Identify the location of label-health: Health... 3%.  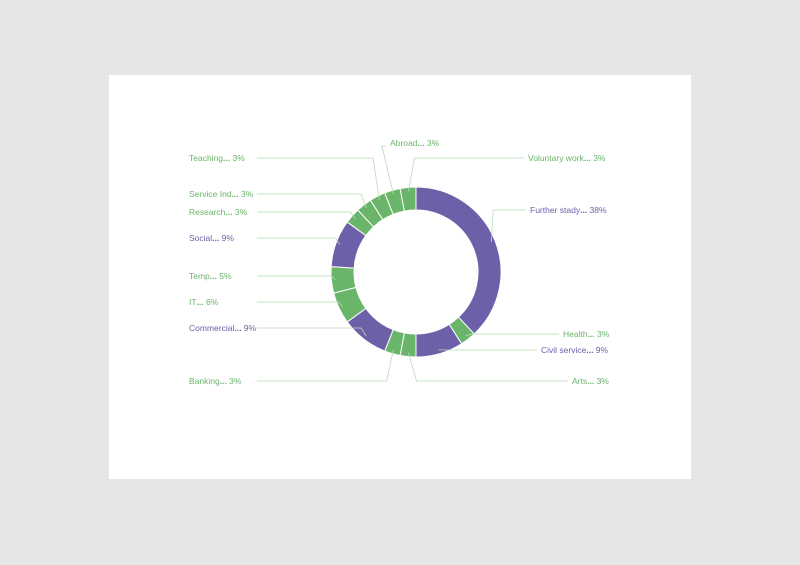
(586, 334).